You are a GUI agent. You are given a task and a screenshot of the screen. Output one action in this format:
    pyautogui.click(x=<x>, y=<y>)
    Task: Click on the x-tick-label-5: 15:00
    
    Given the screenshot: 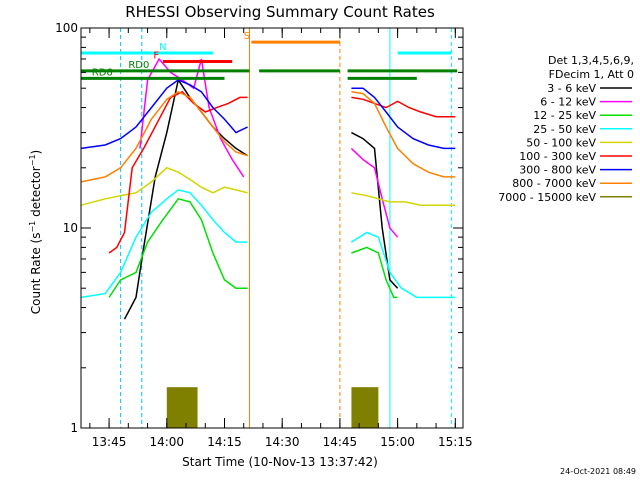 What is the action you would take?
    pyautogui.click(x=397, y=442)
    